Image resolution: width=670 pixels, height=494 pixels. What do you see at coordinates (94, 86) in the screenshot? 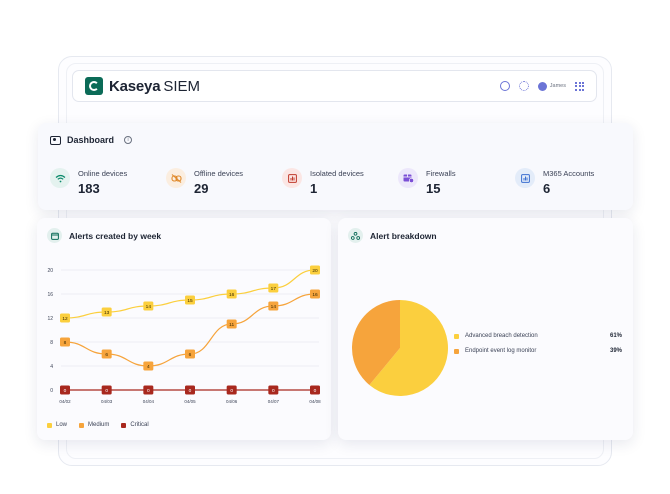
I see `kaseya-logo-icon` at bounding box center [94, 86].